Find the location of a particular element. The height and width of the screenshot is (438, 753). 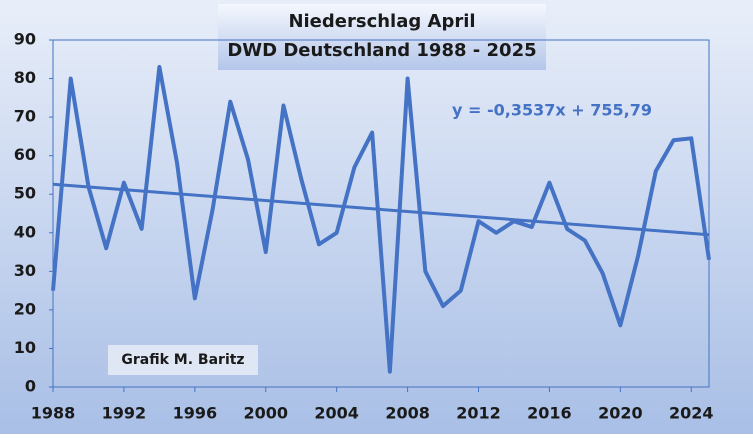

x-tick-label: 2024 is located at coordinates (691, 413).